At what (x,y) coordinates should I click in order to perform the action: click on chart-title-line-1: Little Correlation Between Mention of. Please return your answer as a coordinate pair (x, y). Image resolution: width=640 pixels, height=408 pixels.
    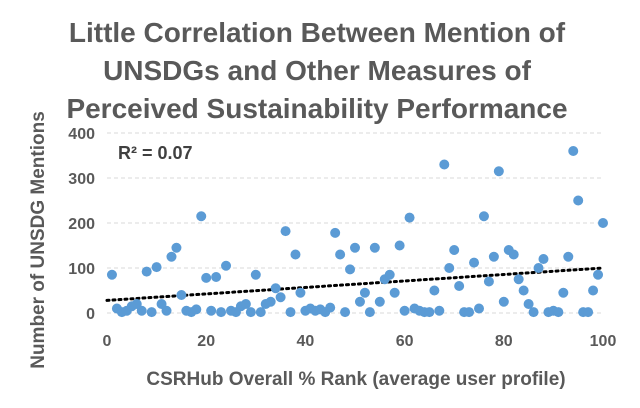
    Looking at the image, I should click on (317, 32).